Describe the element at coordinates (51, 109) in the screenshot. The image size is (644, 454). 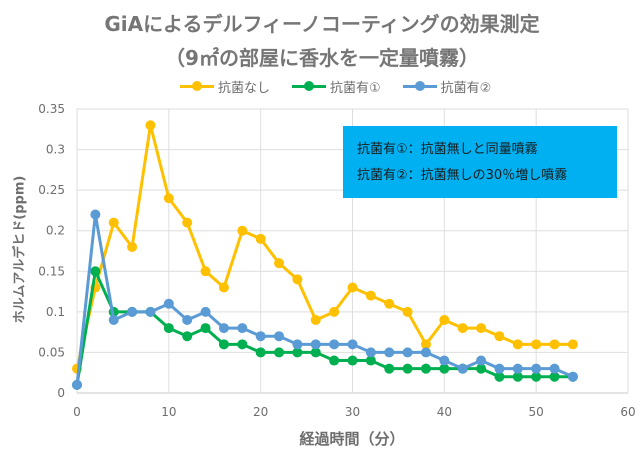
I see `y-tick-label: 0.35` at that location.